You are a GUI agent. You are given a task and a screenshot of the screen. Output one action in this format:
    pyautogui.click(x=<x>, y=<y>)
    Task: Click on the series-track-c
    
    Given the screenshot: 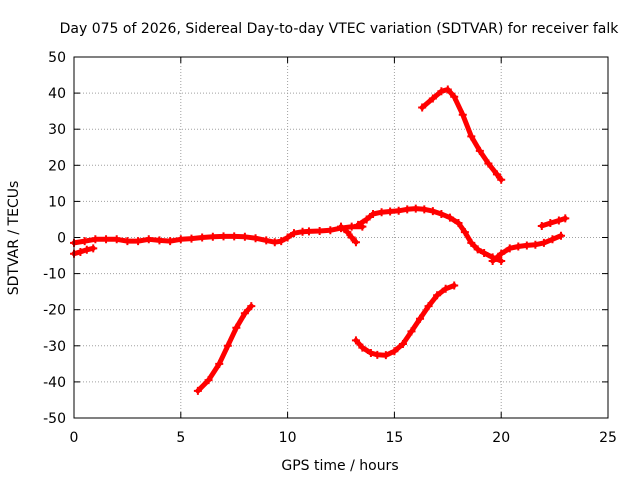 What is the action you would take?
    pyautogui.click(x=348, y=234)
    